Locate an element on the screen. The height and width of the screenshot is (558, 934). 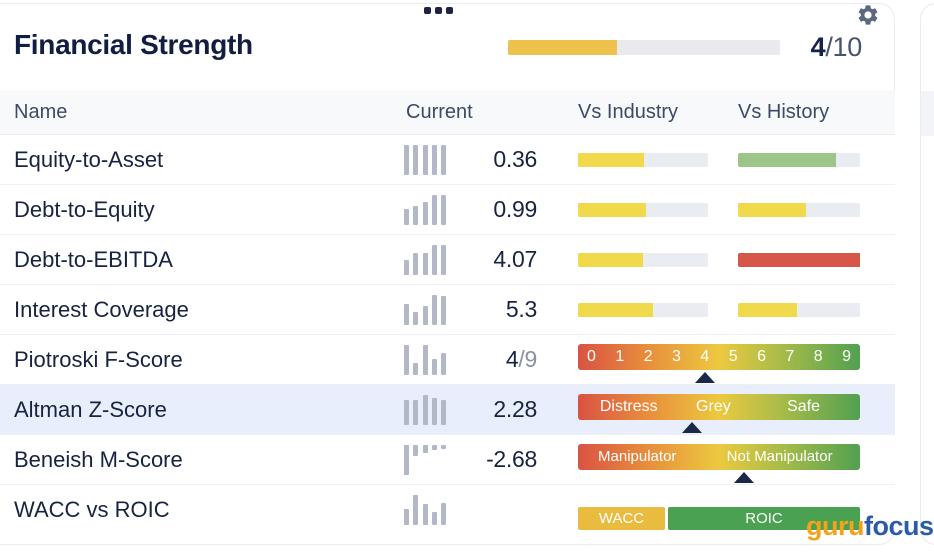
score-progress-fill is located at coordinates (562, 47).